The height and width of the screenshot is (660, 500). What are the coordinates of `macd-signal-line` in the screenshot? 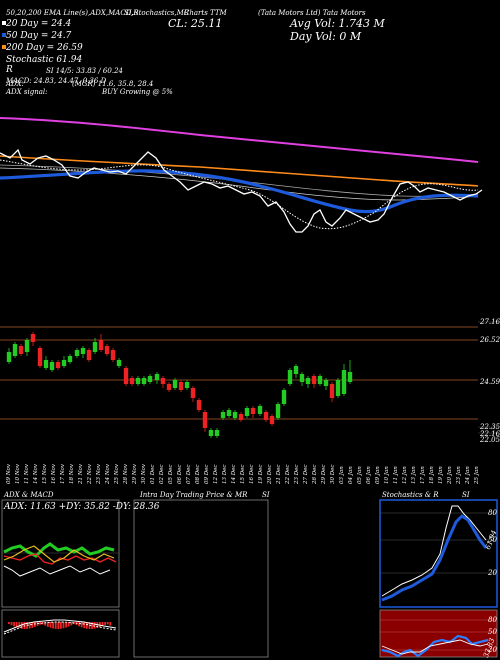 It's located at (60, 628).